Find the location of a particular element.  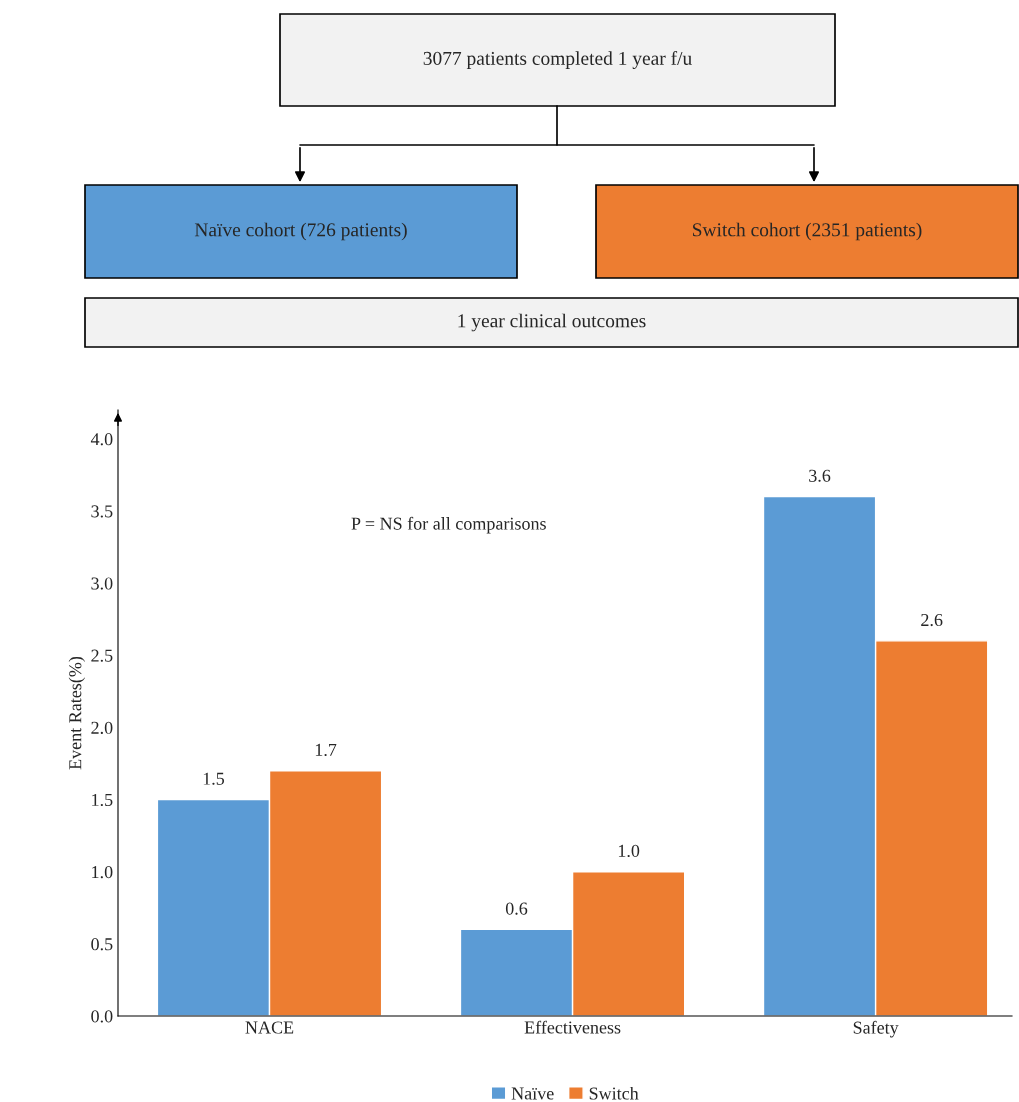

y-tick-label: 0.0 is located at coordinates (102, 1016).